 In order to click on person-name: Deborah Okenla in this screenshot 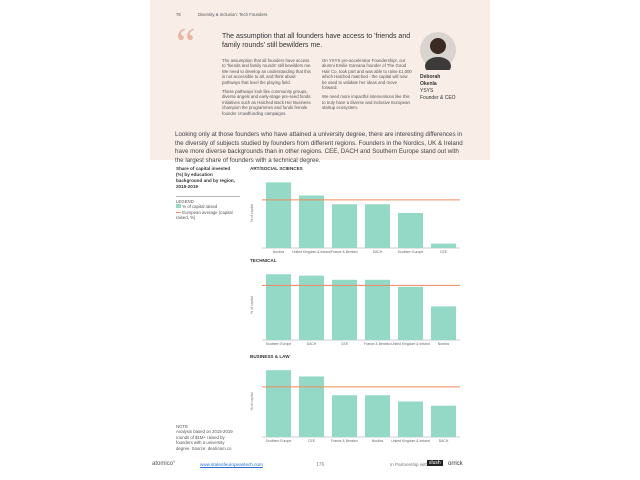, I will do `click(430, 80)`.